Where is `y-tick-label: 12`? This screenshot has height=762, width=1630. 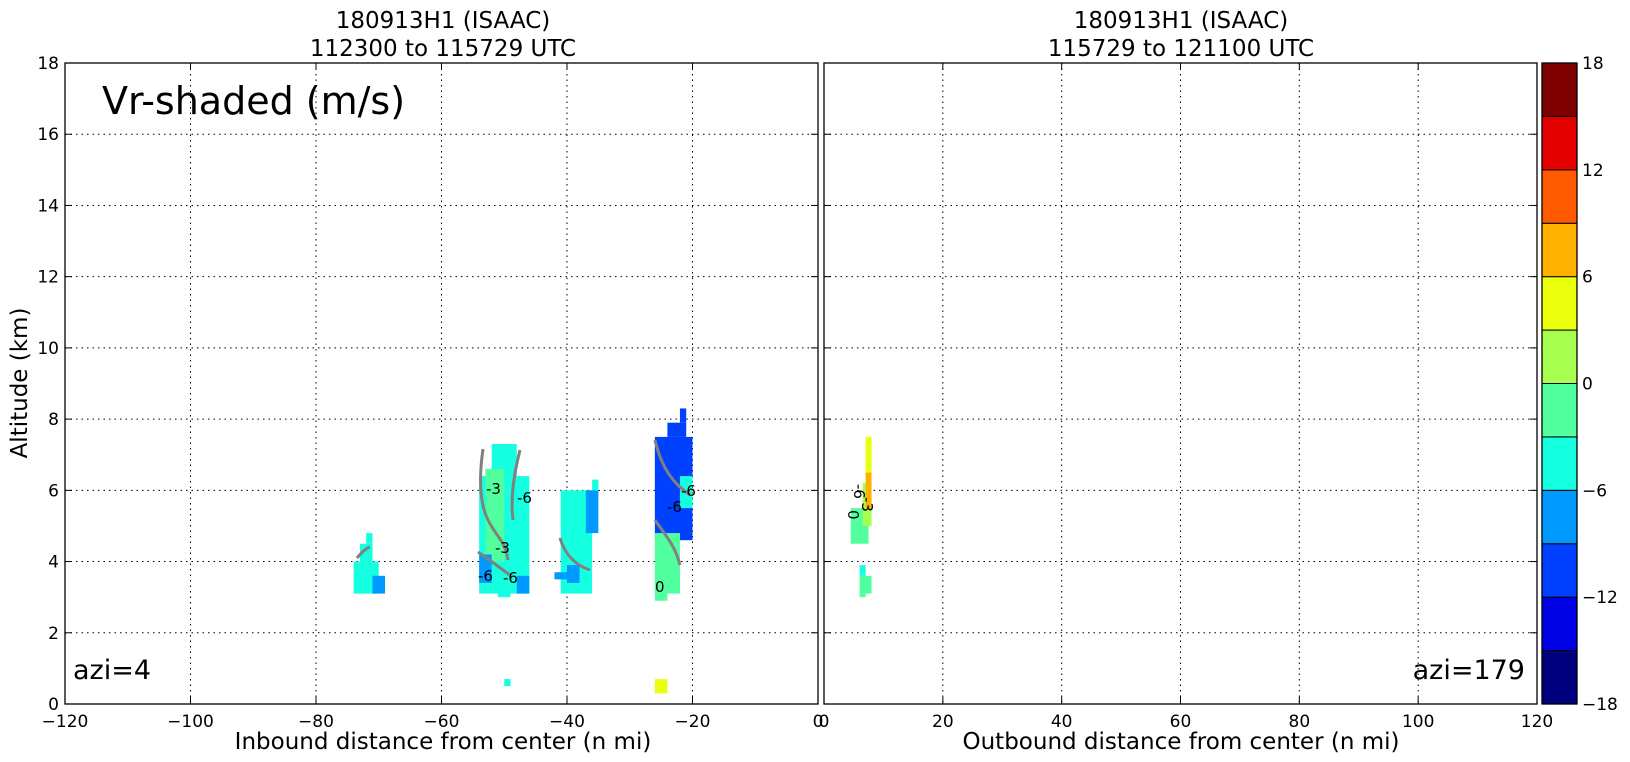 y-tick-label: 12 is located at coordinates (48, 278).